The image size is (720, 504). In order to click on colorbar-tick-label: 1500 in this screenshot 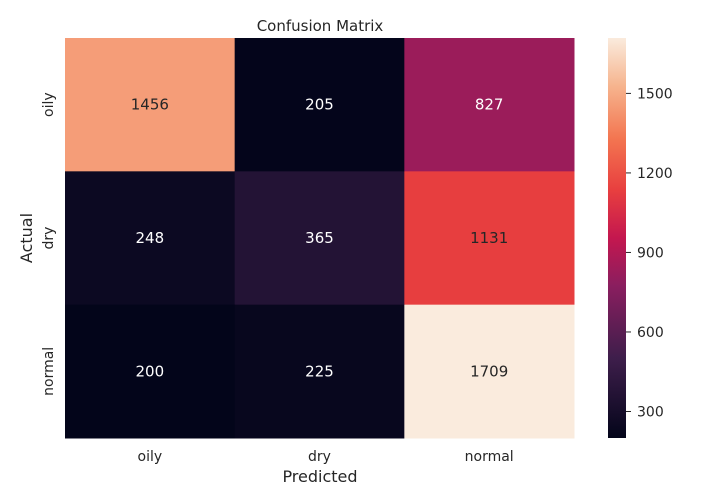, I will do `click(655, 94)`.